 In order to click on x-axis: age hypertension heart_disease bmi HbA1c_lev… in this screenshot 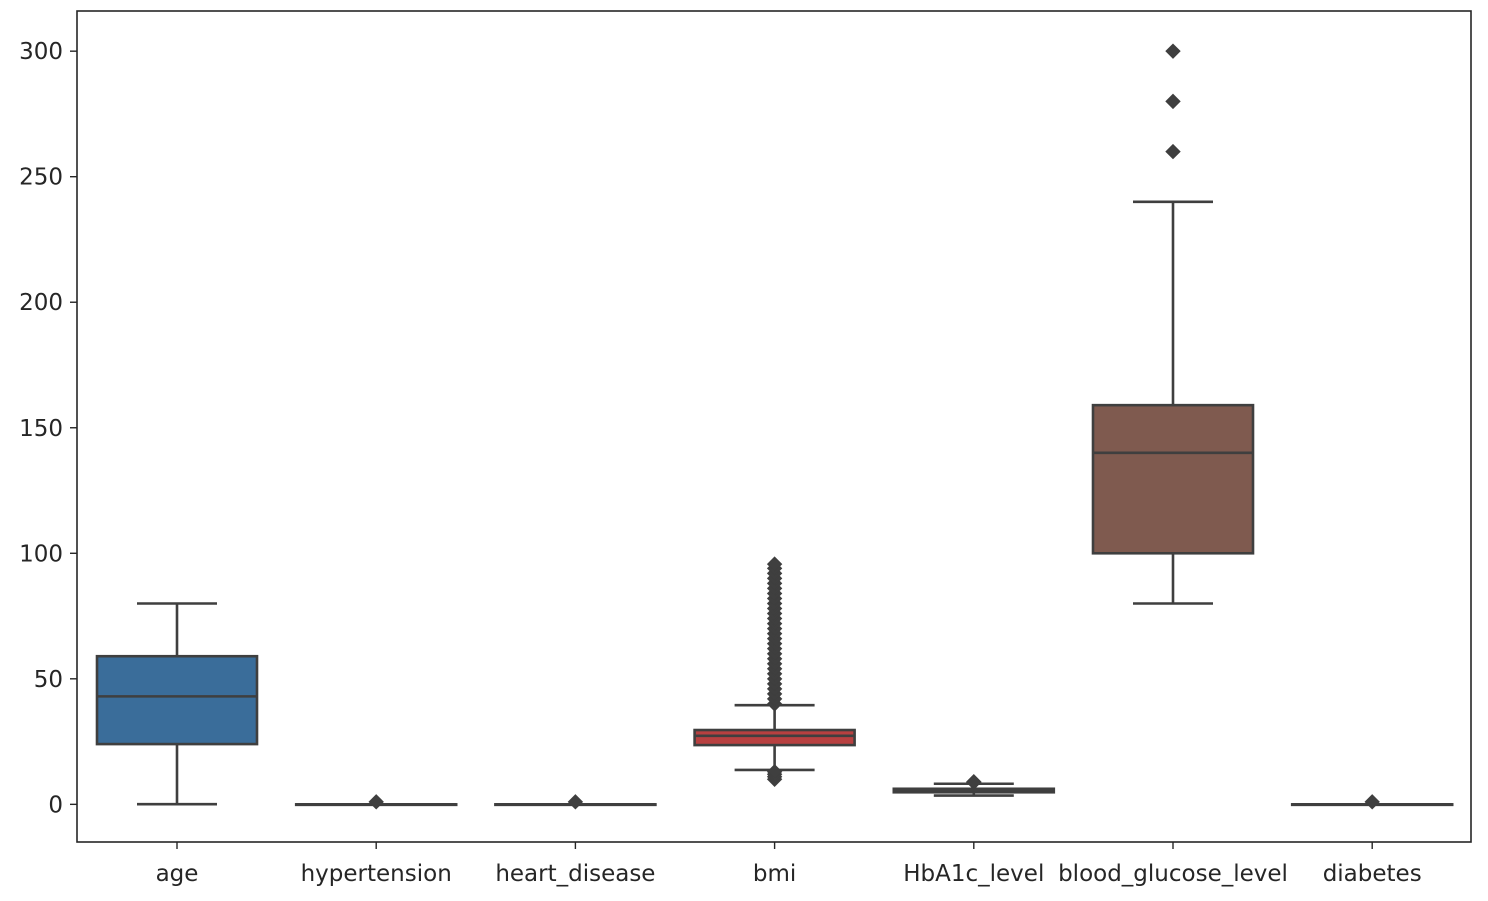, I will do `click(789, 864)`.